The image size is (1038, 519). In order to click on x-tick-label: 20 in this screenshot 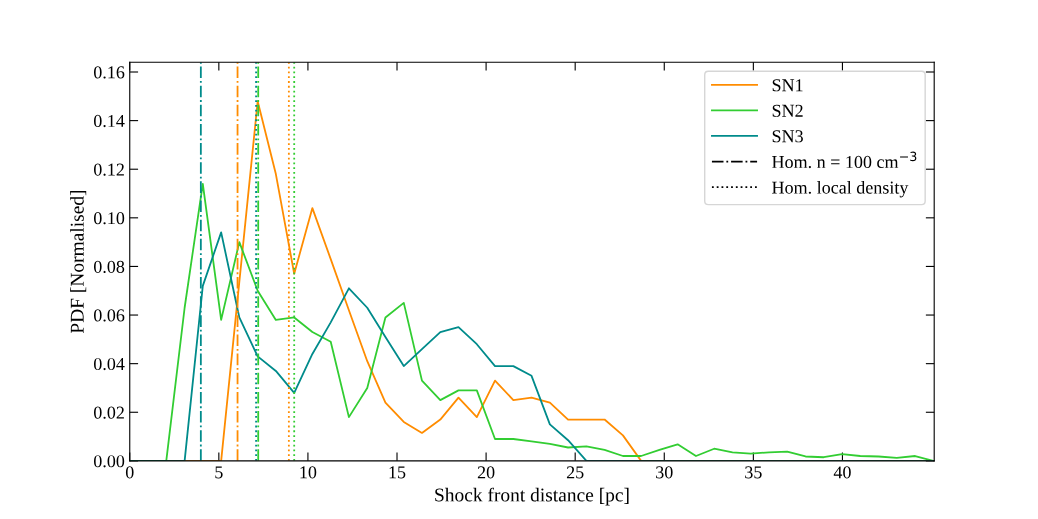, I will do `click(486, 472)`.